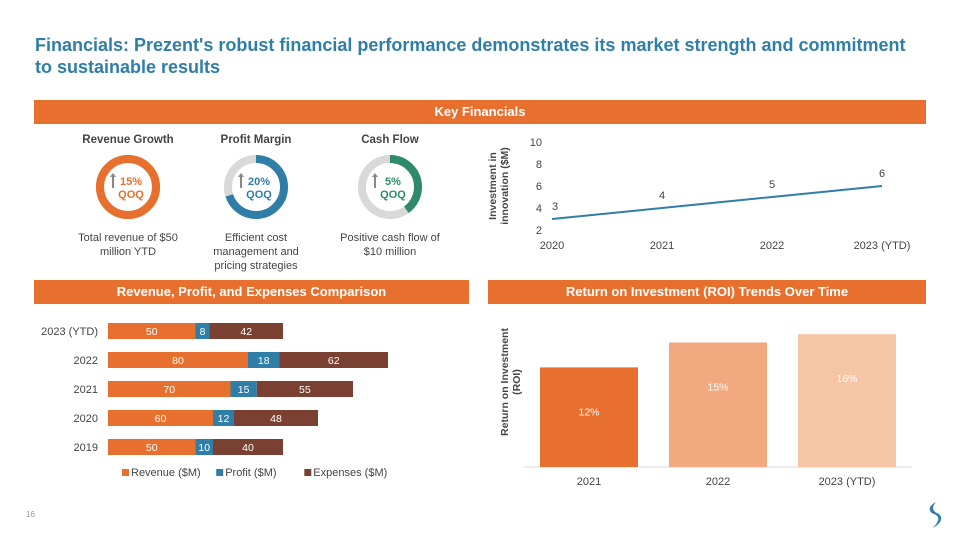 This screenshot has width=960, height=540. I want to click on y-tick-label: 2, so click(539, 231).